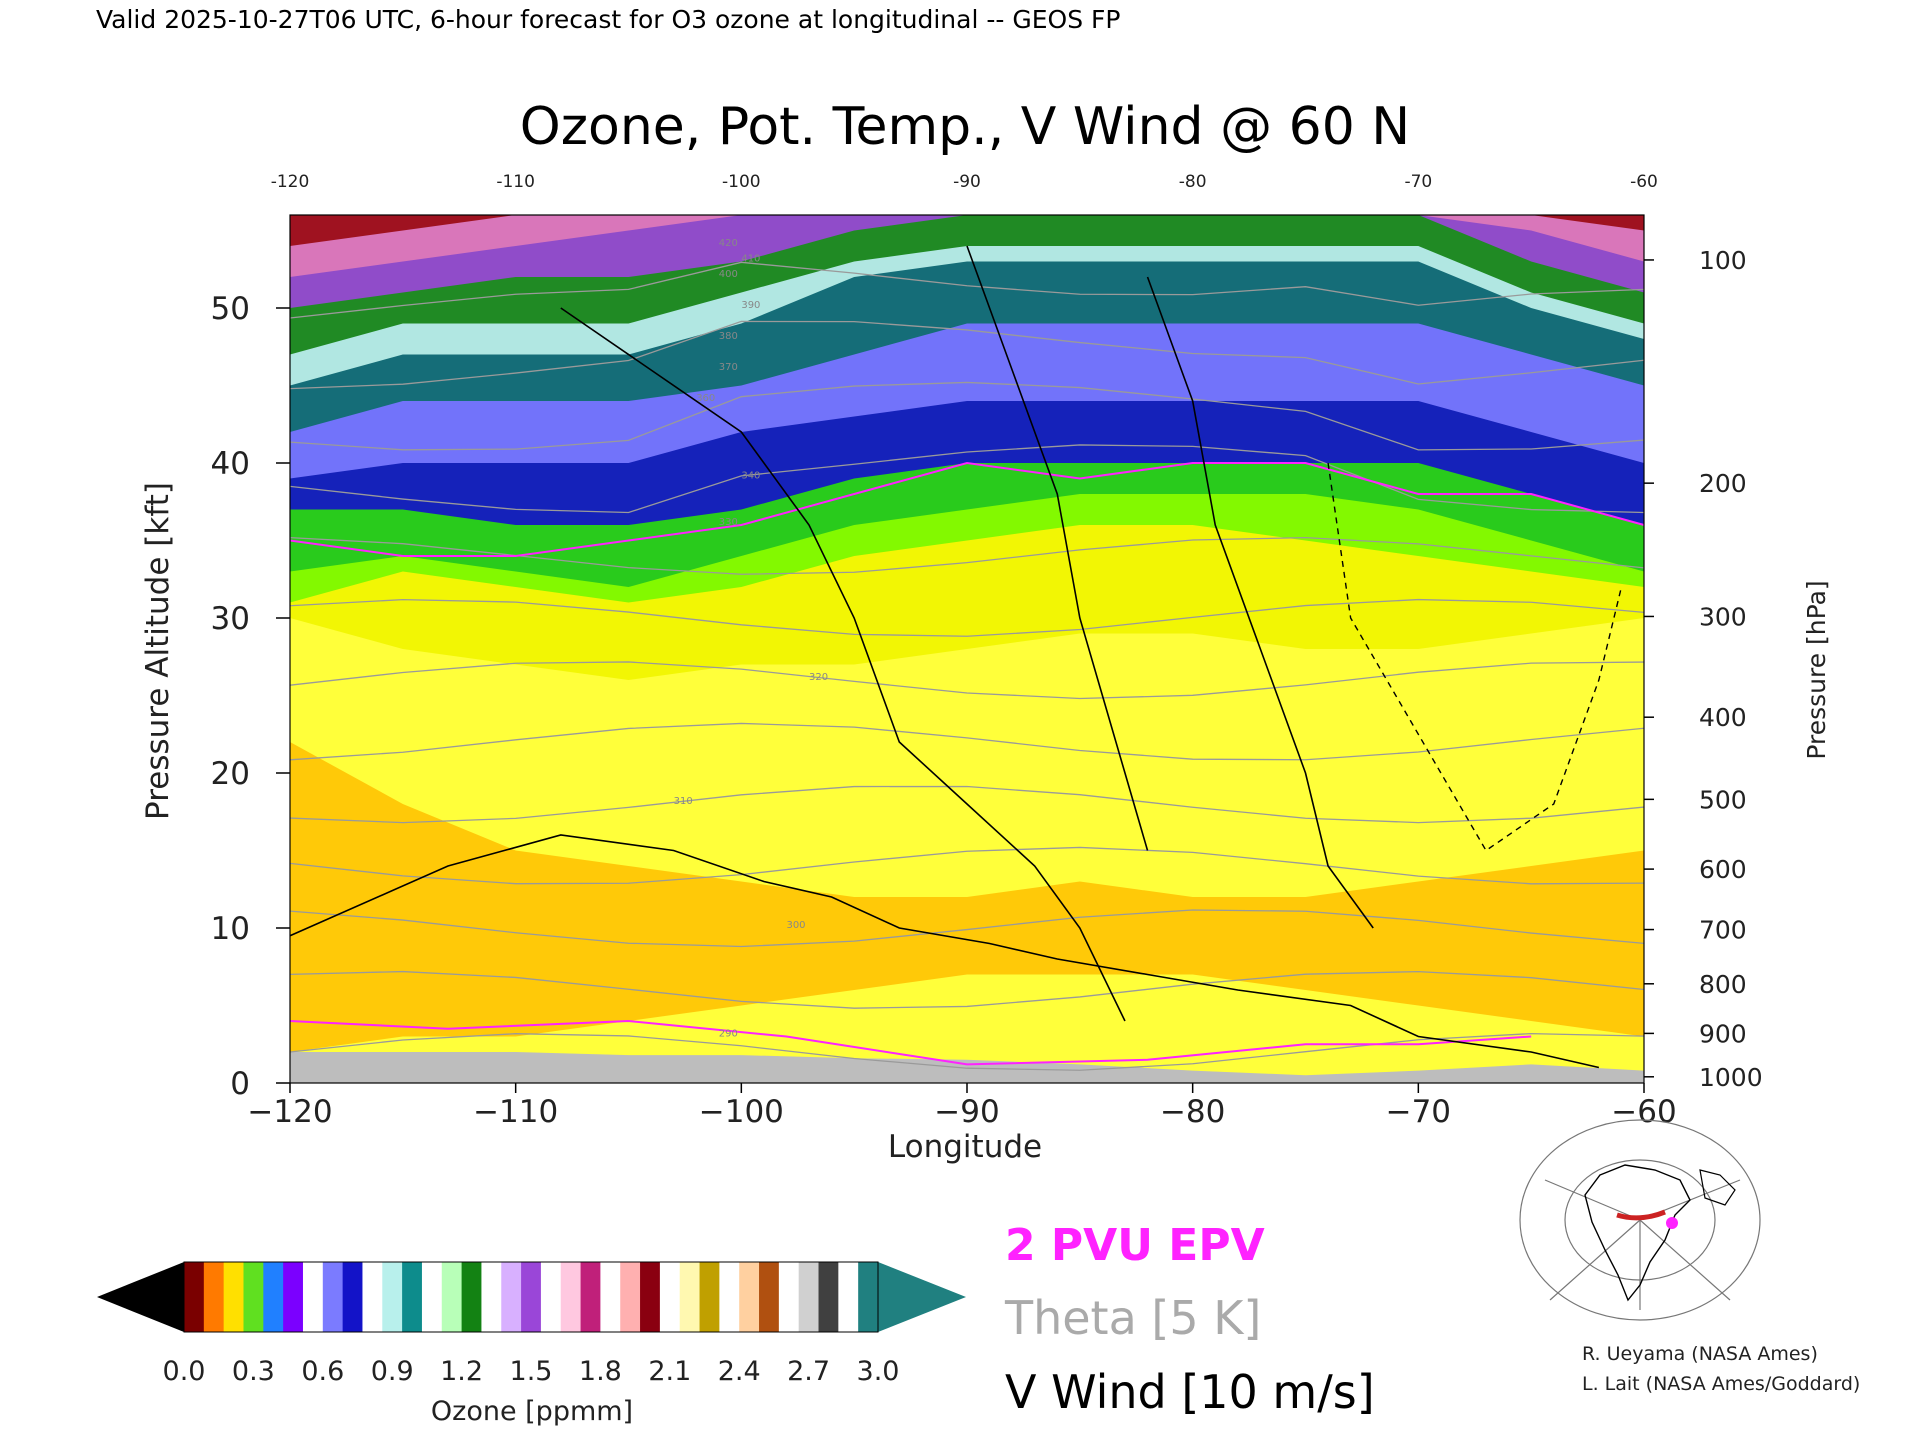  What do you see at coordinates (1193, 182) in the screenshot?
I see `x-top-tick-label: -80` at bounding box center [1193, 182].